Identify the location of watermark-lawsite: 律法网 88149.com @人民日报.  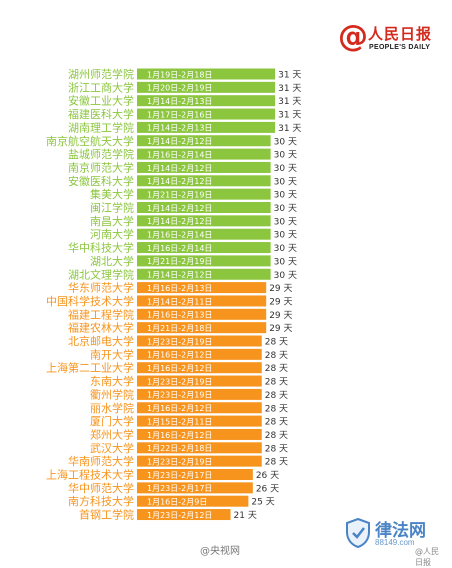
(395, 540).